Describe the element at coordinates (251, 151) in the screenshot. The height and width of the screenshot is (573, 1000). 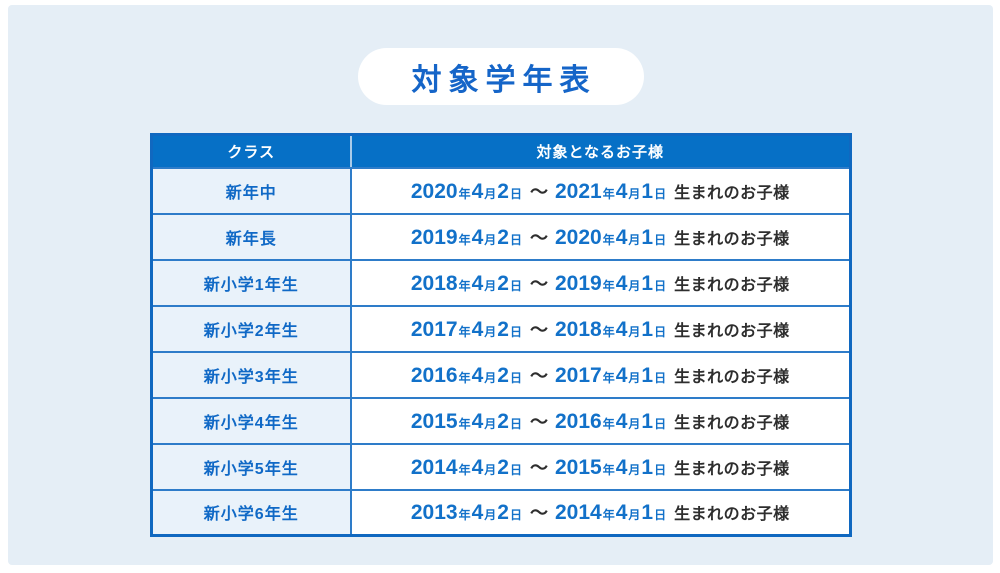
I see `table-header-class: クラス` at that location.